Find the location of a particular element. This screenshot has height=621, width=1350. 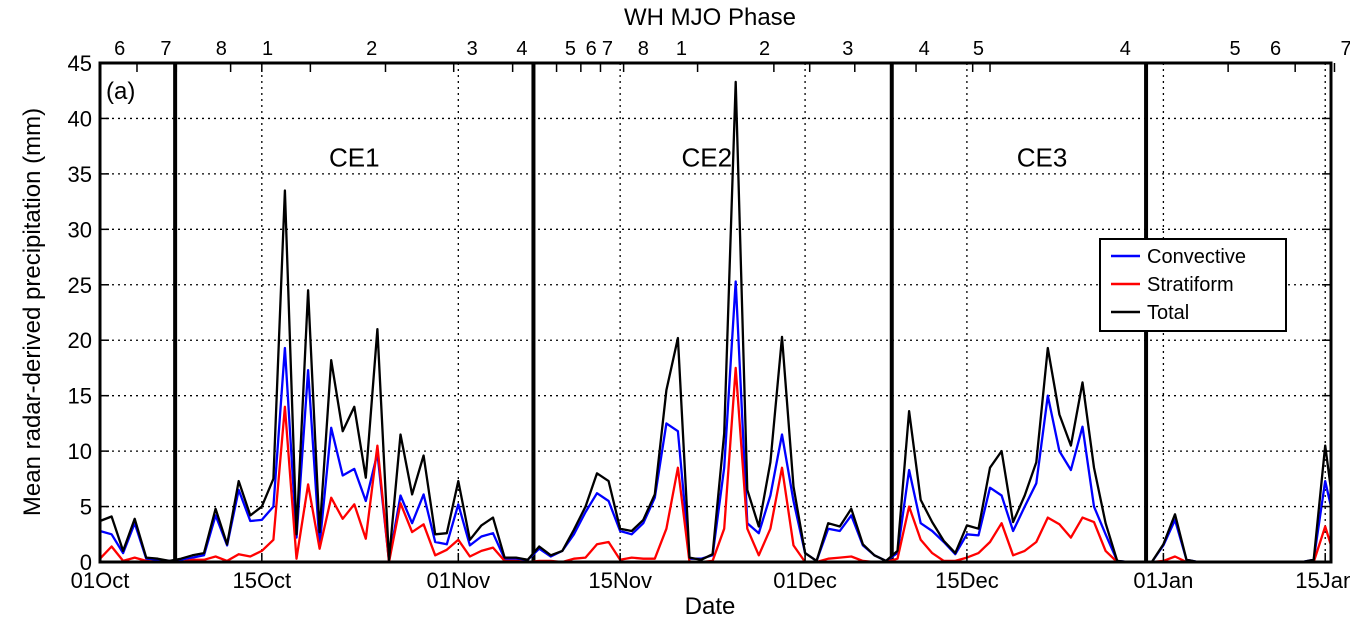

y-tick-label: 10 is located at coordinates (80, 451).